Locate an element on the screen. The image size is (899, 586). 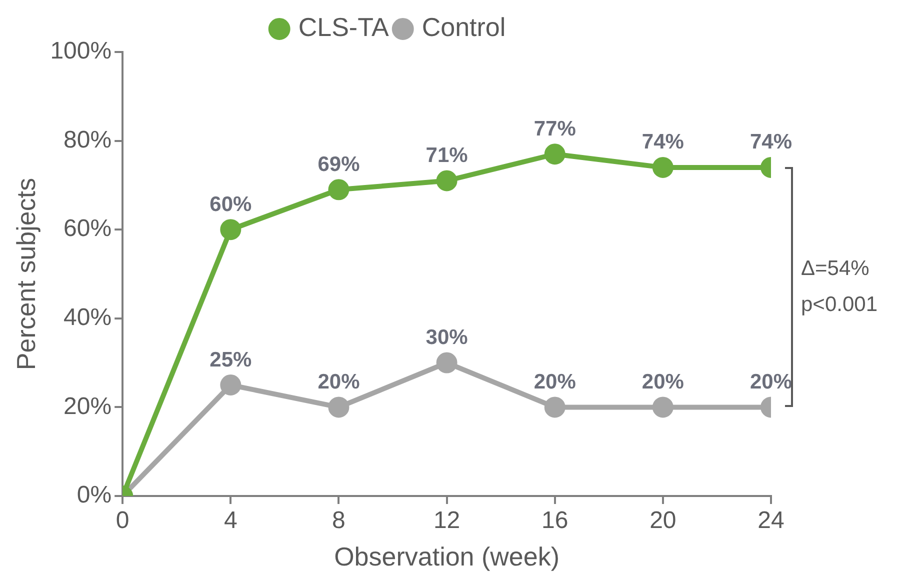
legend-label: CLS-TA is located at coordinates (344, 27).